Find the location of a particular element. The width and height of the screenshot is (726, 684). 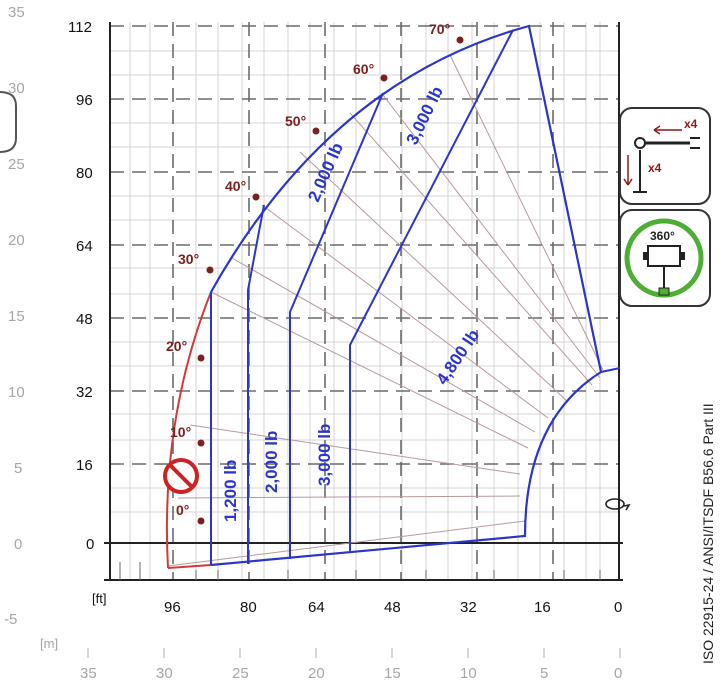

bft-tick-0: 0 is located at coordinates (618, 607).